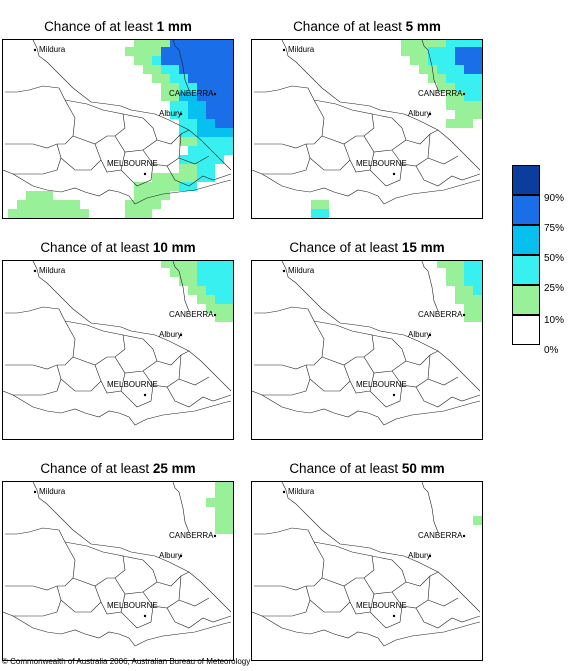 This screenshot has width=570, height=671. What do you see at coordinates (554, 198) in the screenshot?
I see `legend-label-90: 90%` at bounding box center [554, 198].